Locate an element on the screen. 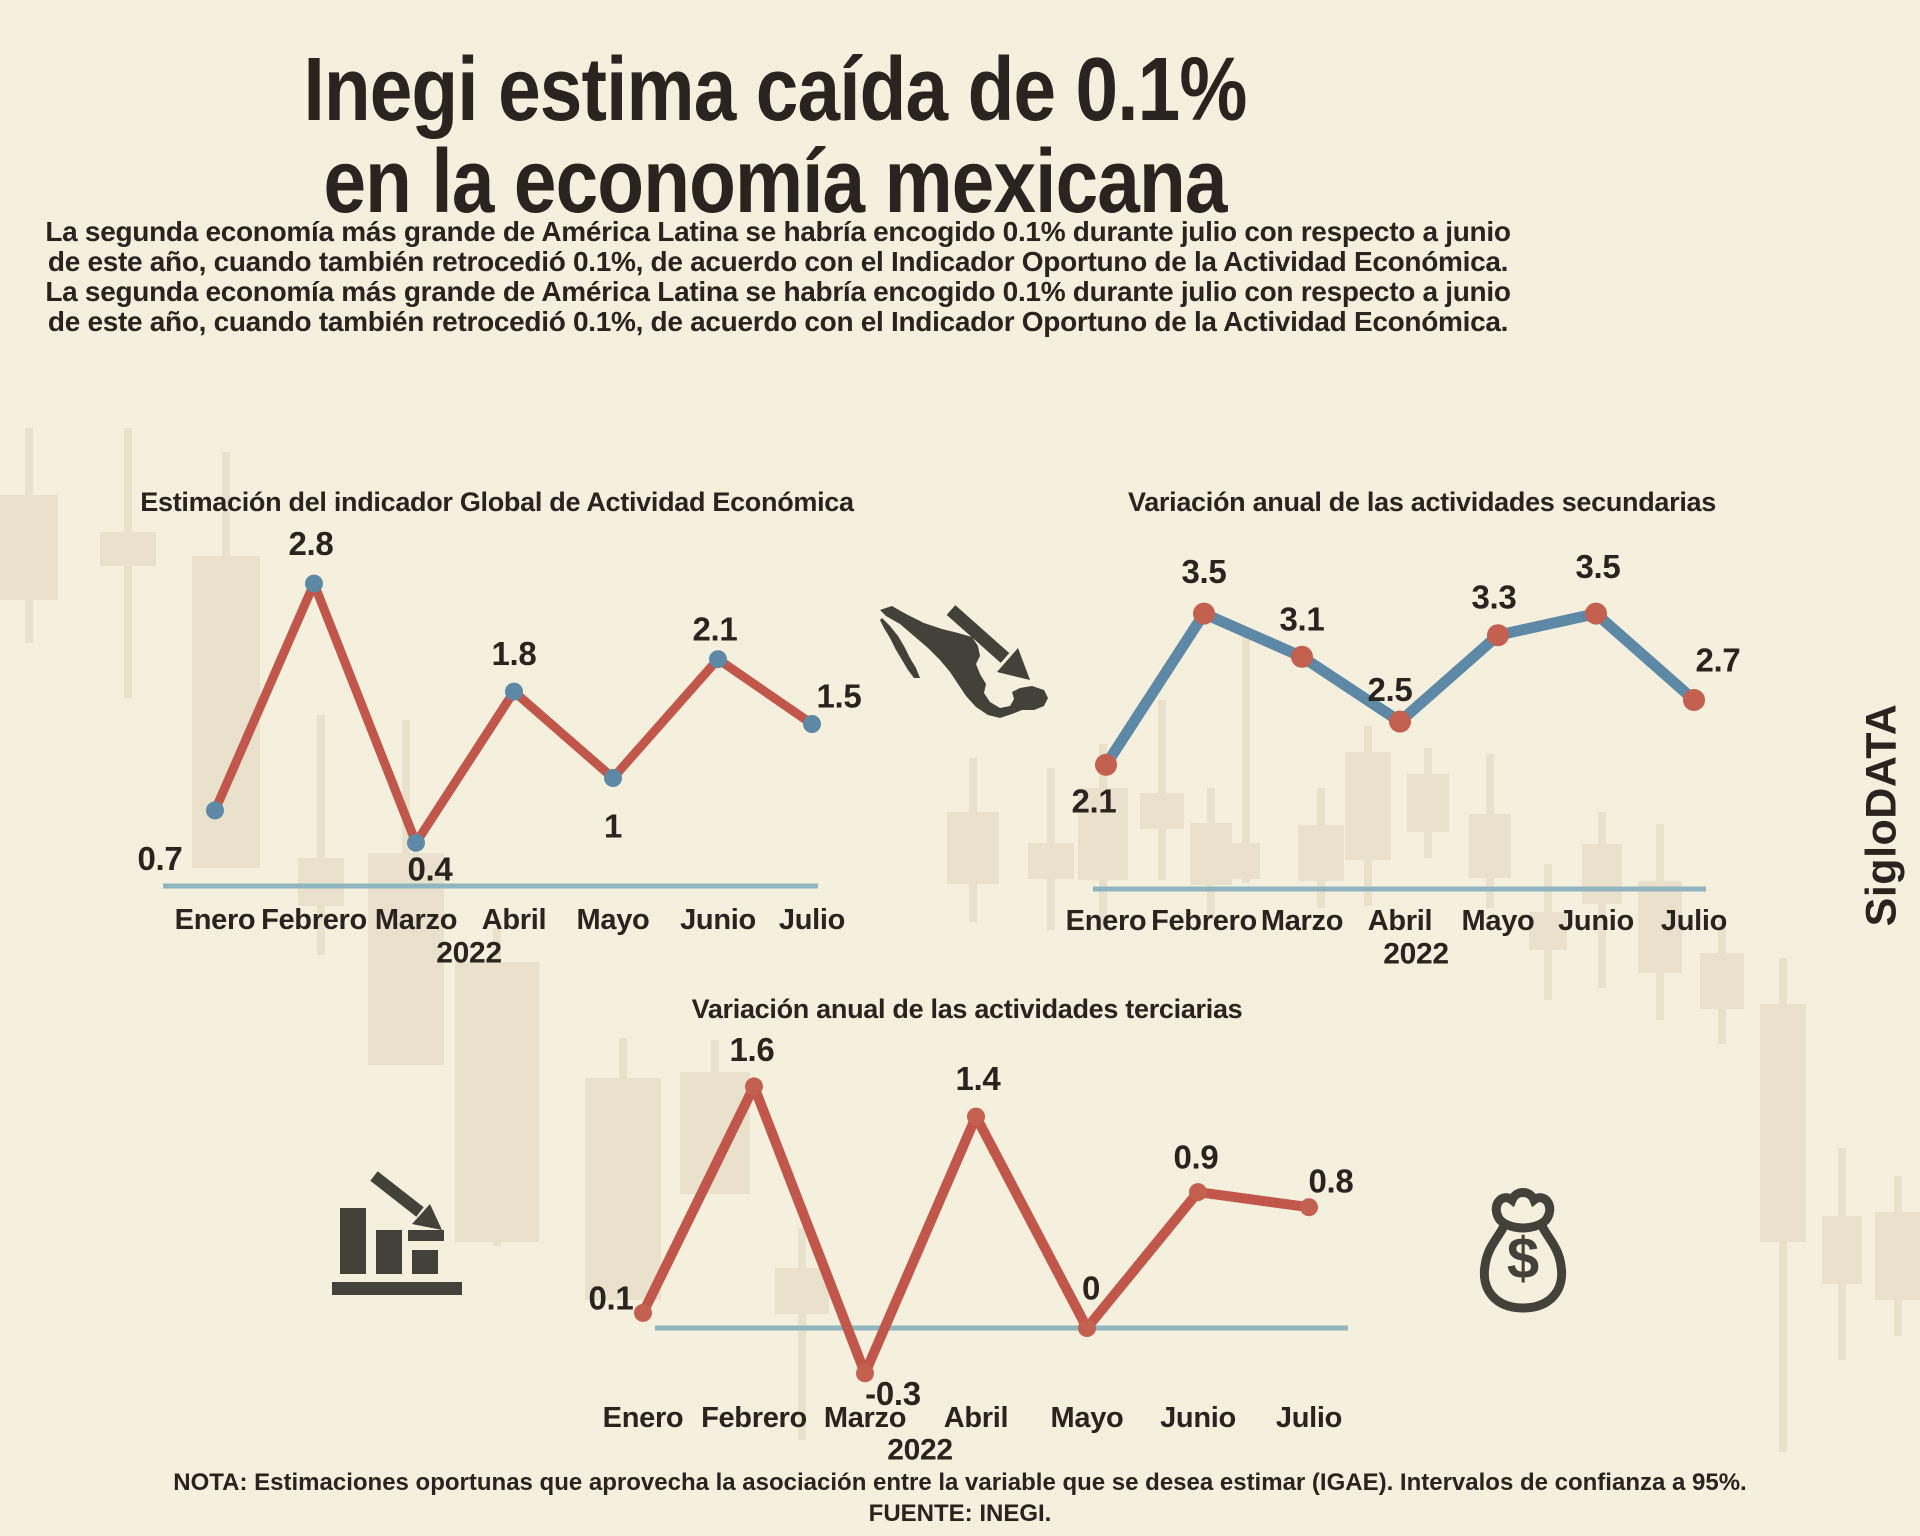  value-label: 2.7 is located at coordinates (1718, 660).